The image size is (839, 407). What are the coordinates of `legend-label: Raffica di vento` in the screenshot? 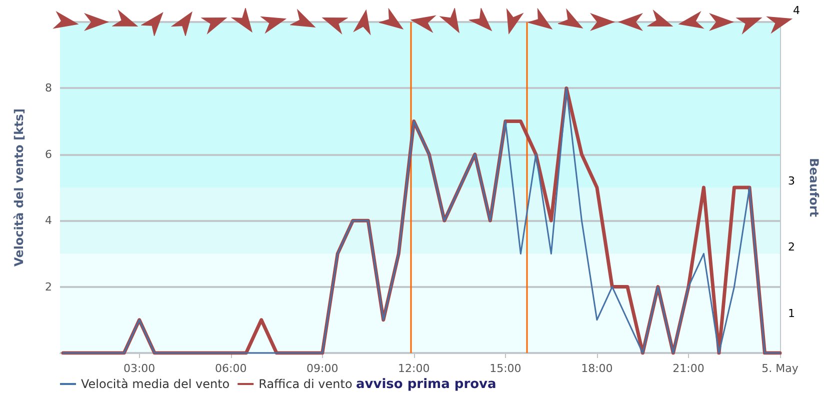 It's located at (305, 384).